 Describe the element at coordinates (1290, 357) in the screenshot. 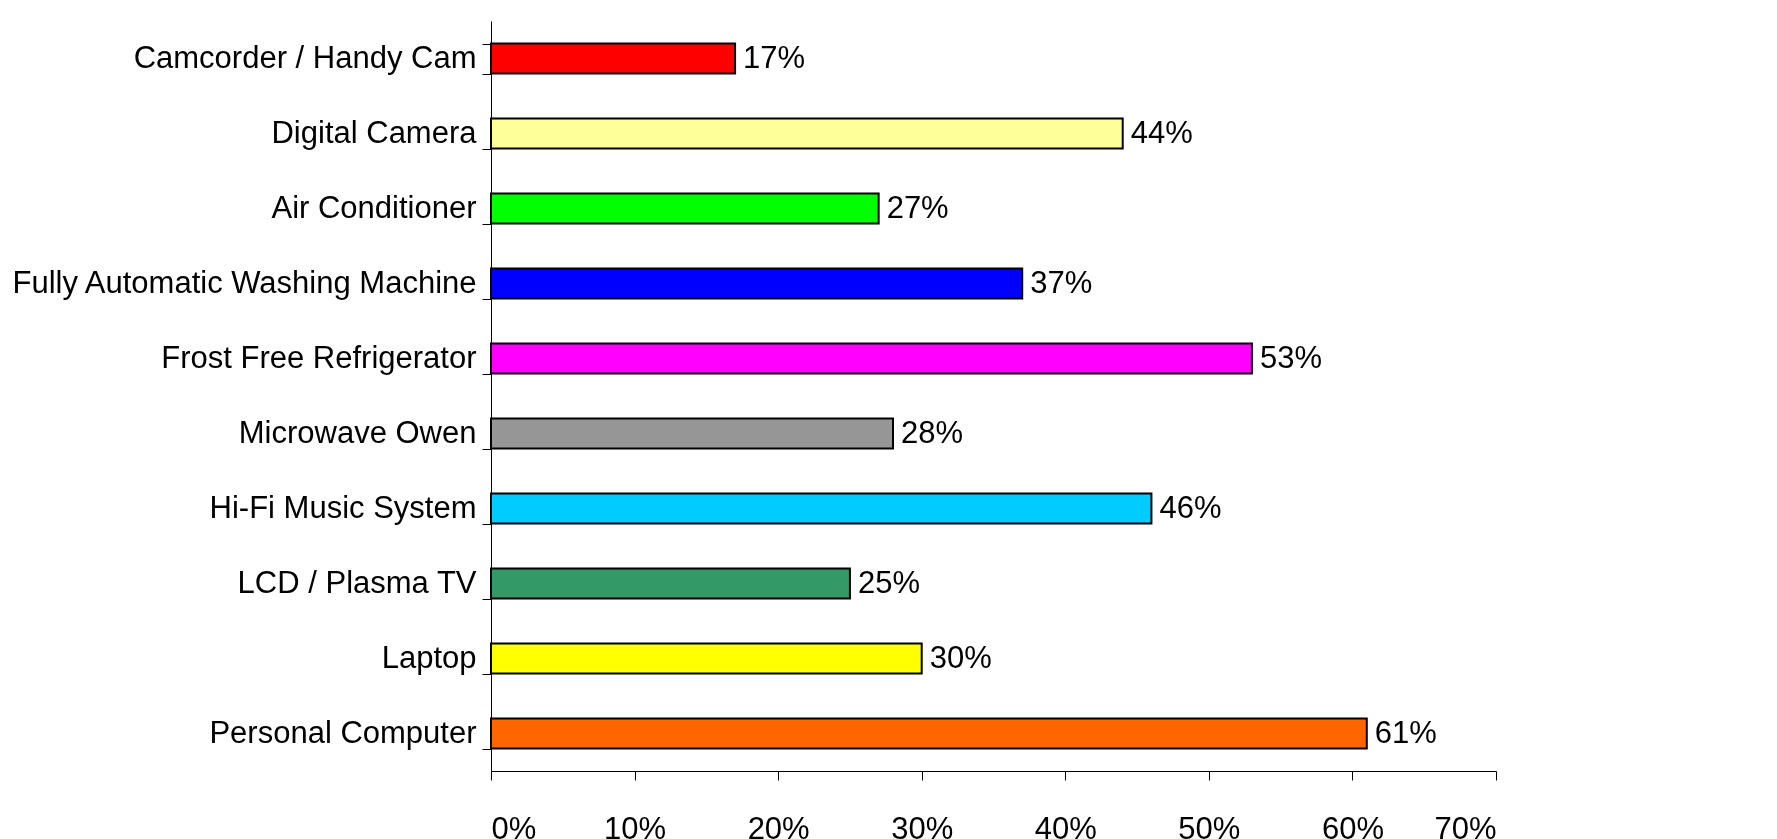

I see `data-label: 53%` at that location.